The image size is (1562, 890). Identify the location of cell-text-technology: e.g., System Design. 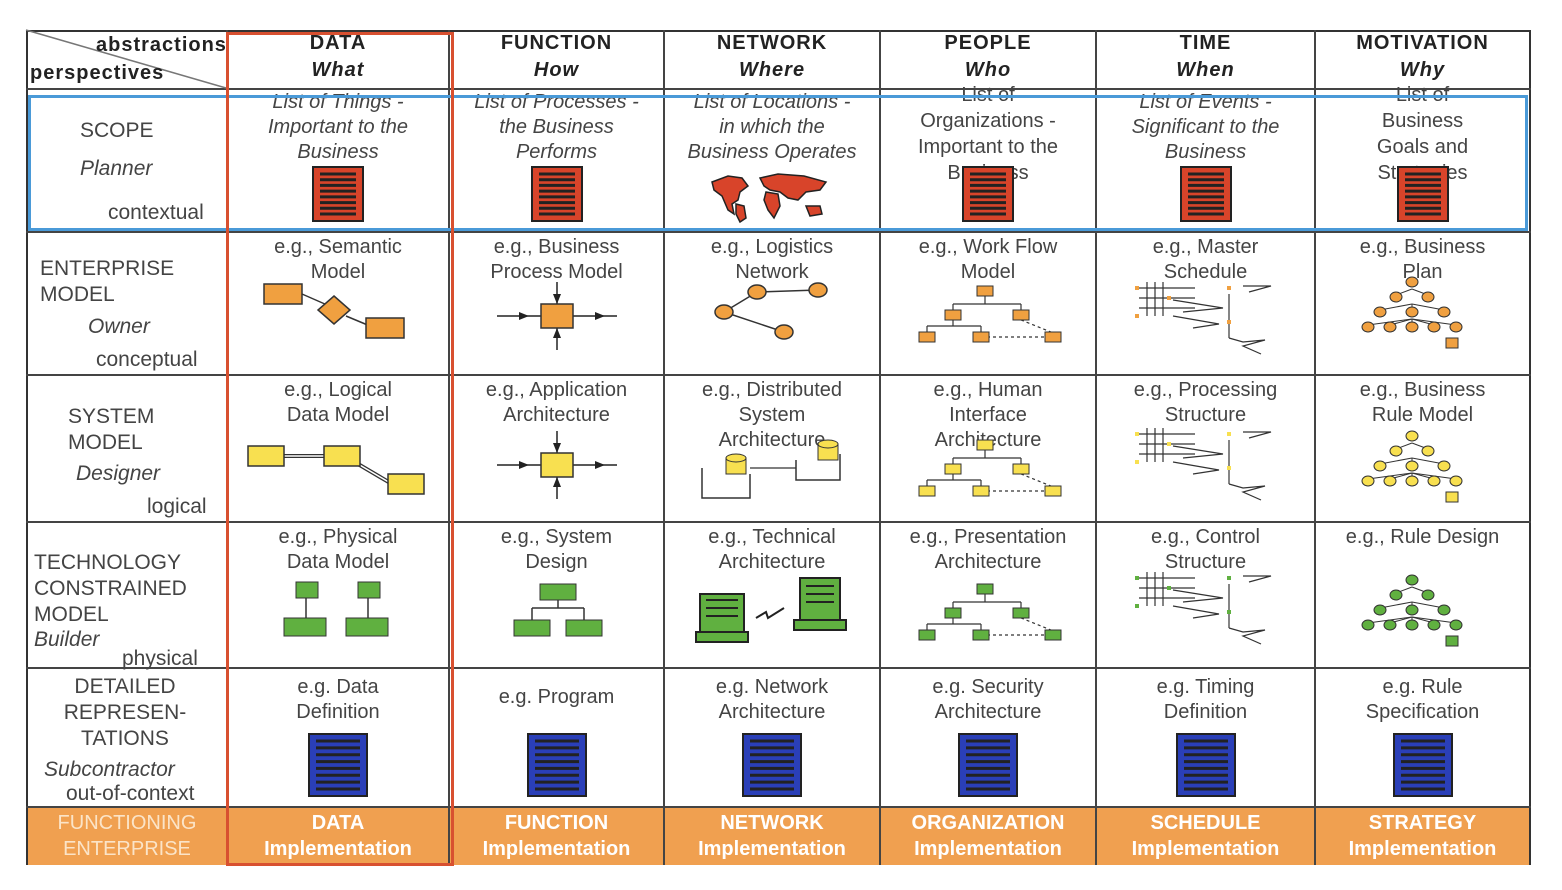
(556, 550).